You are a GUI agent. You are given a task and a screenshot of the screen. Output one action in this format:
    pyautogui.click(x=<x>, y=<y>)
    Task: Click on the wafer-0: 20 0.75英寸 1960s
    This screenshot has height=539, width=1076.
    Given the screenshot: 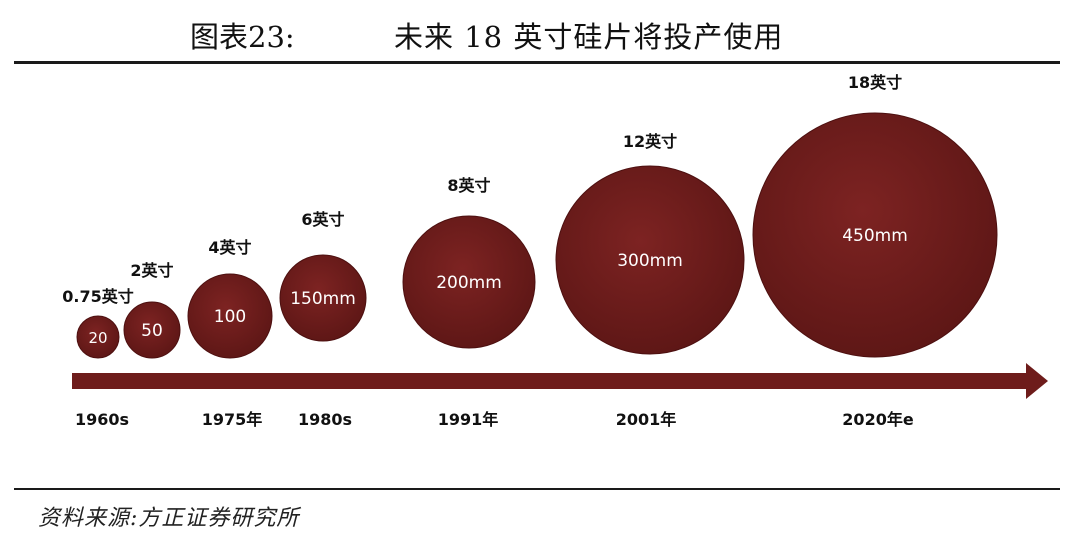 What is the action you would take?
    pyautogui.click(x=97, y=358)
    